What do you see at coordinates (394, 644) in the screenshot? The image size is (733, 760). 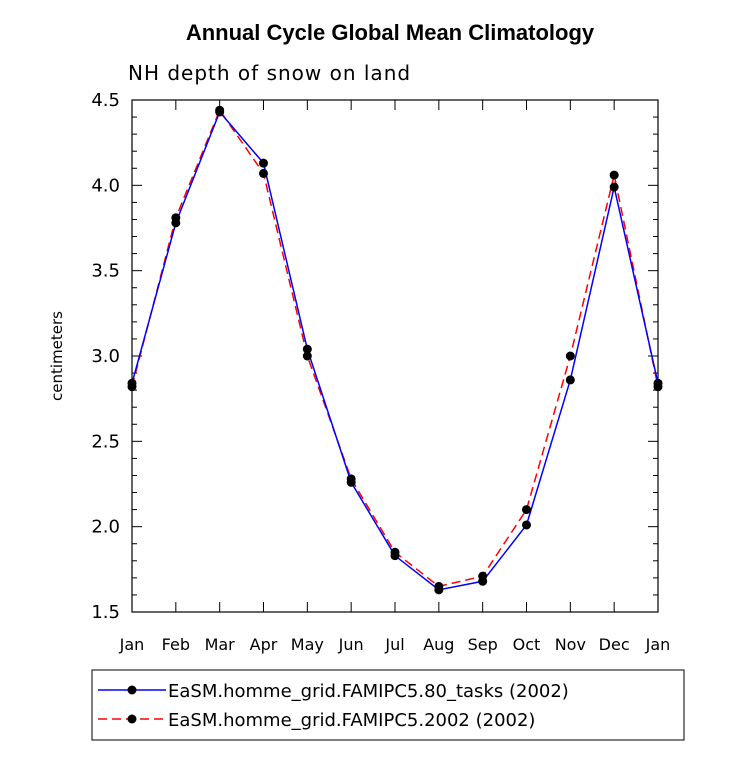 I see `x-tick-label: Jul` at bounding box center [394, 644].